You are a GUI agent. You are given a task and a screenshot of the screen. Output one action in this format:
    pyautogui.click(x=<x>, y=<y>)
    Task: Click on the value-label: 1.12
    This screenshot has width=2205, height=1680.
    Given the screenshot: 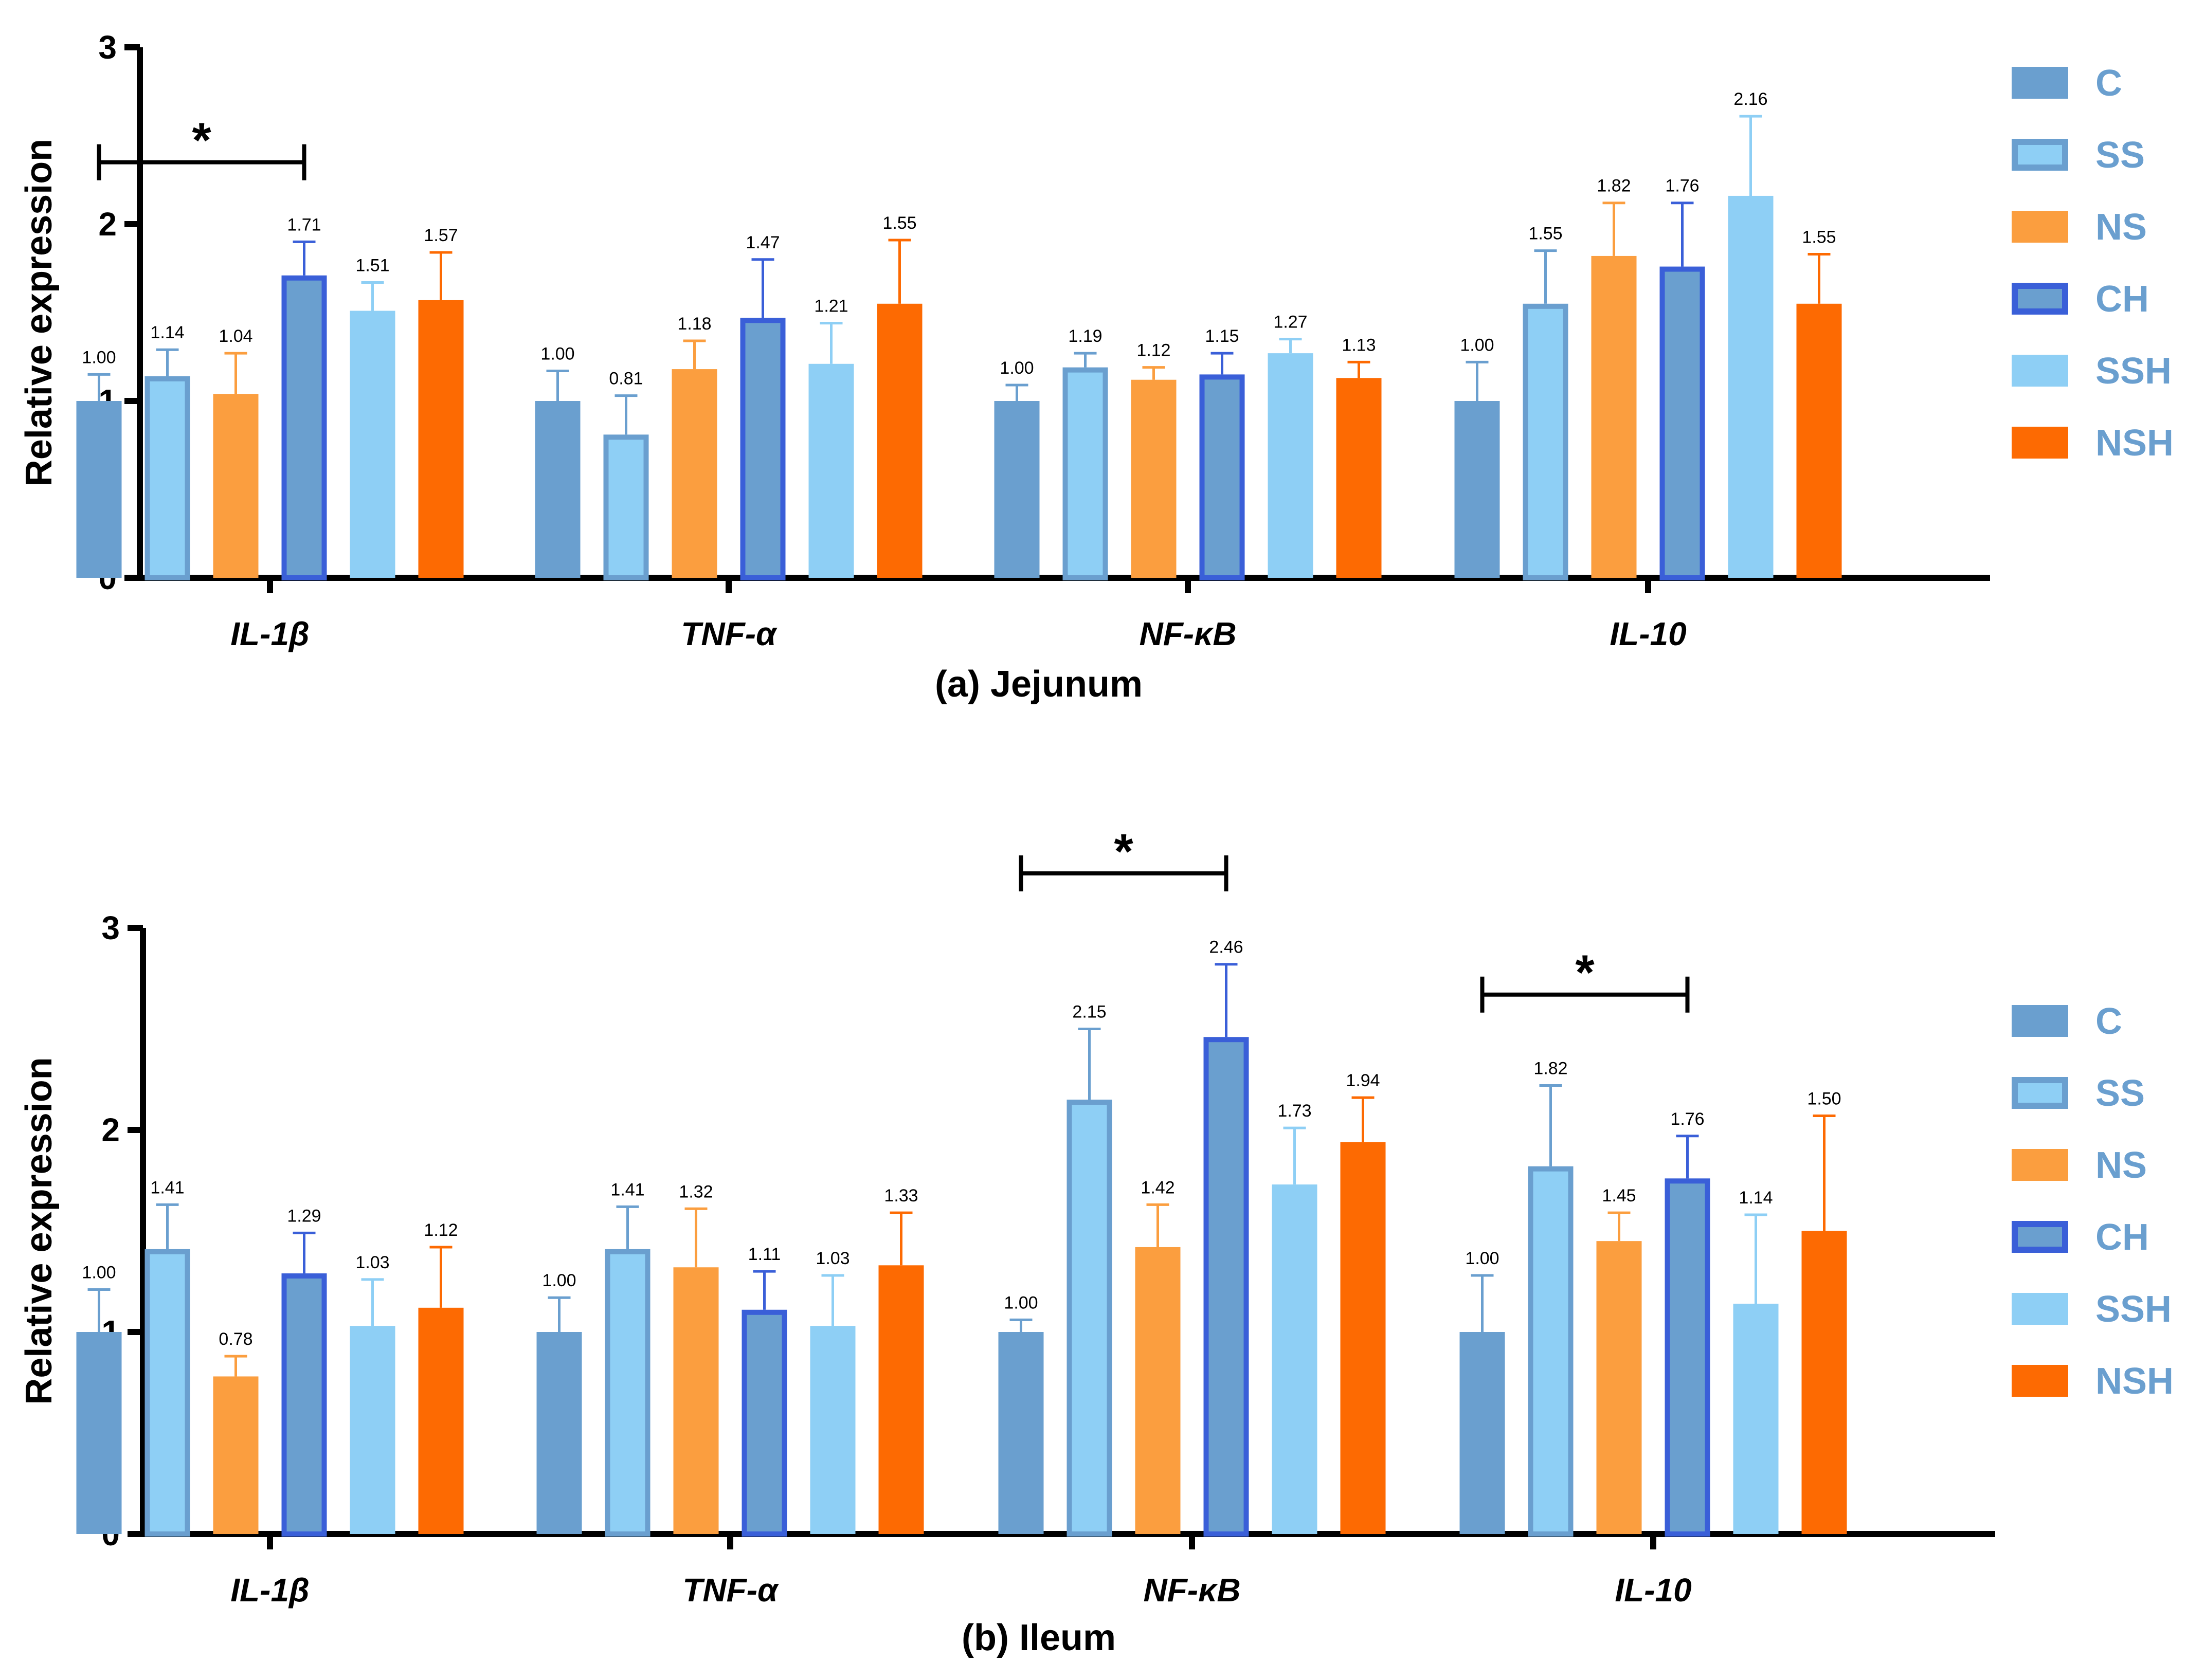 What is the action you would take?
    pyautogui.click(x=1153, y=350)
    